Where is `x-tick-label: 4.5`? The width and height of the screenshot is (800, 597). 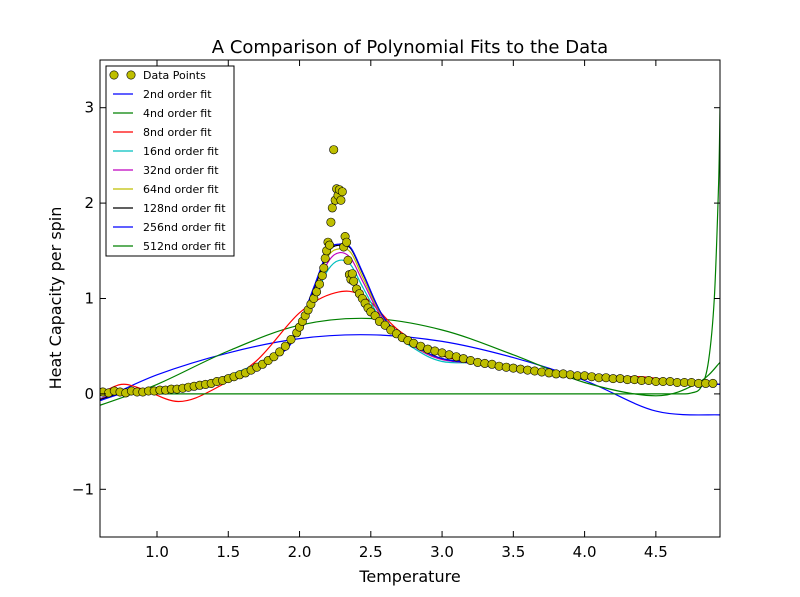
x-tick-label: 4.5 is located at coordinates (656, 552).